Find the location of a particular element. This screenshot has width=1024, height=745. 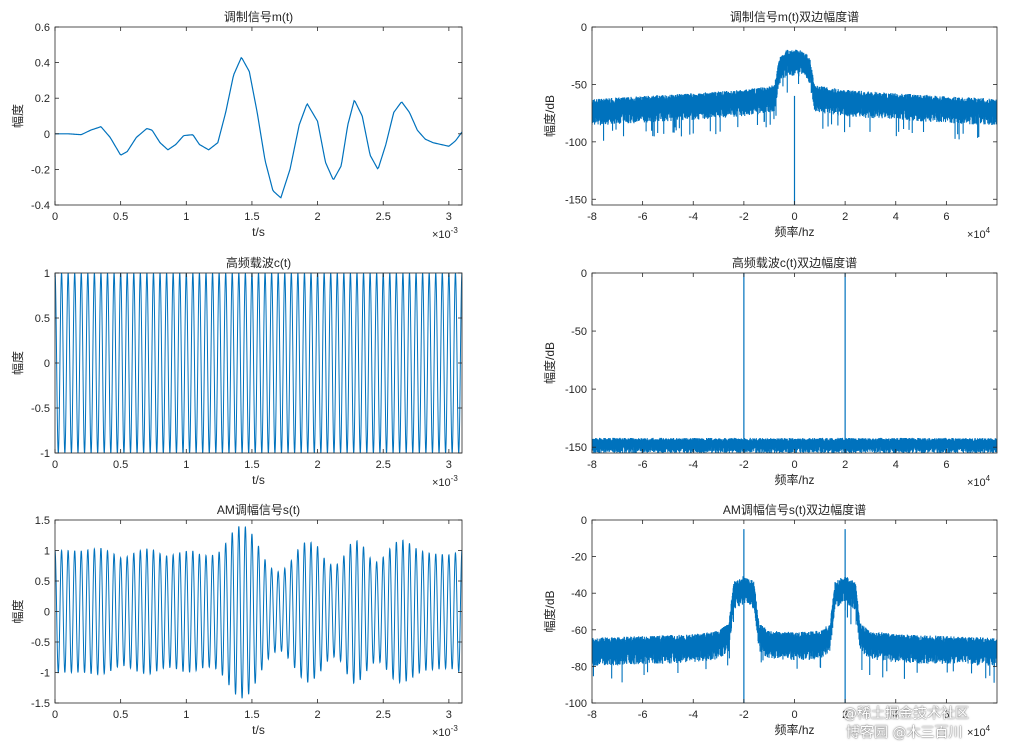

y-tick-label: -40 is located at coordinates (579, 594).